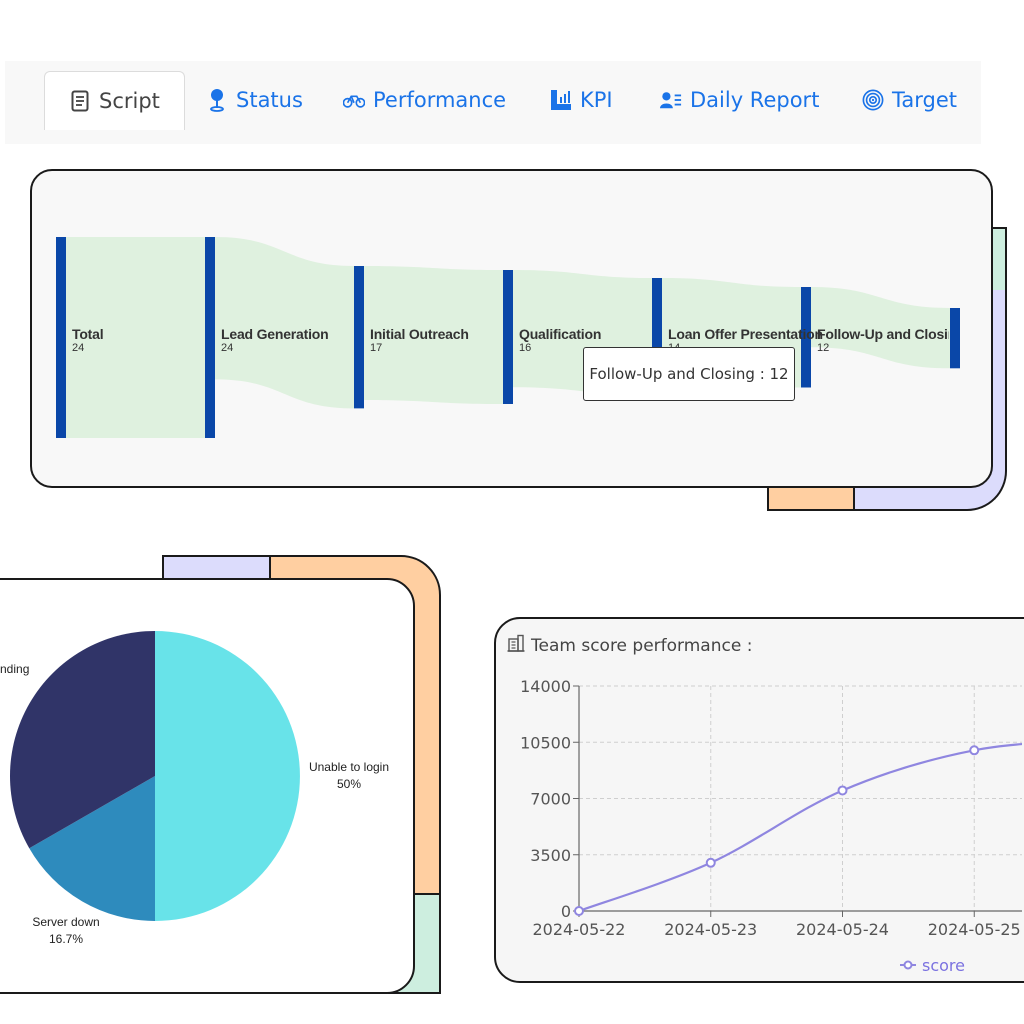 The image size is (1024, 1024). I want to click on user-report-icon, so click(671, 100).